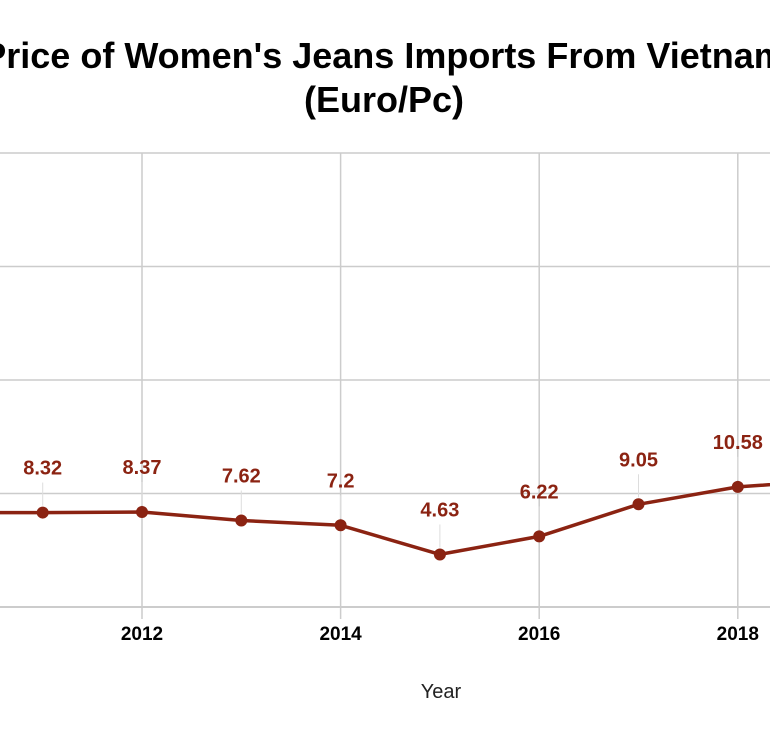  What do you see at coordinates (440, 634) in the screenshot?
I see `x-axis-ticks: 2012 2014 2016 2018` at bounding box center [440, 634].